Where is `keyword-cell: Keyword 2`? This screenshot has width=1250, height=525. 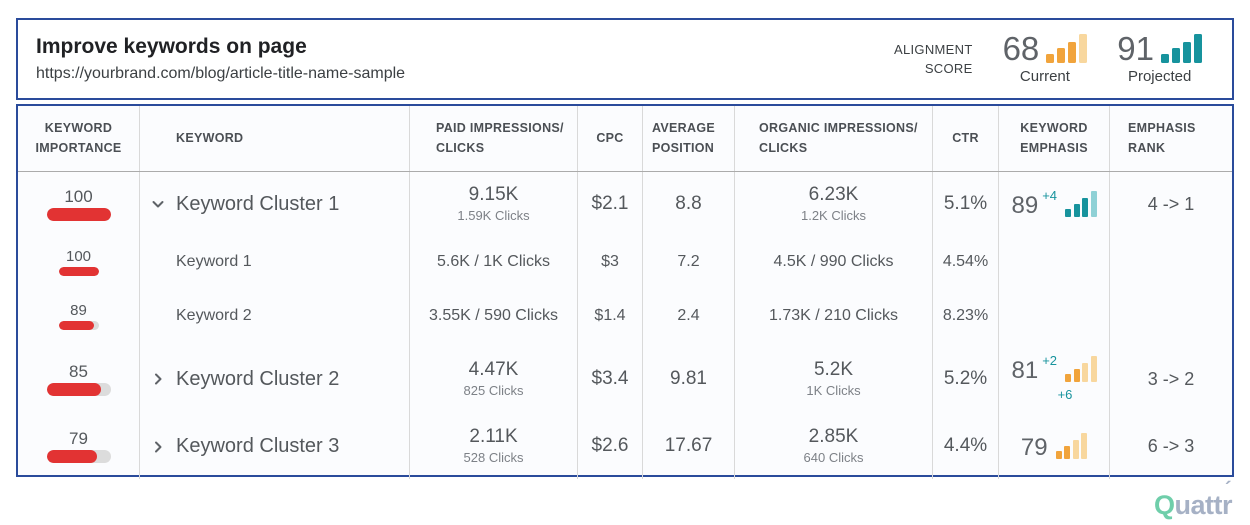
keyword-cell: Keyword 2 is located at coordinates (275, 316).